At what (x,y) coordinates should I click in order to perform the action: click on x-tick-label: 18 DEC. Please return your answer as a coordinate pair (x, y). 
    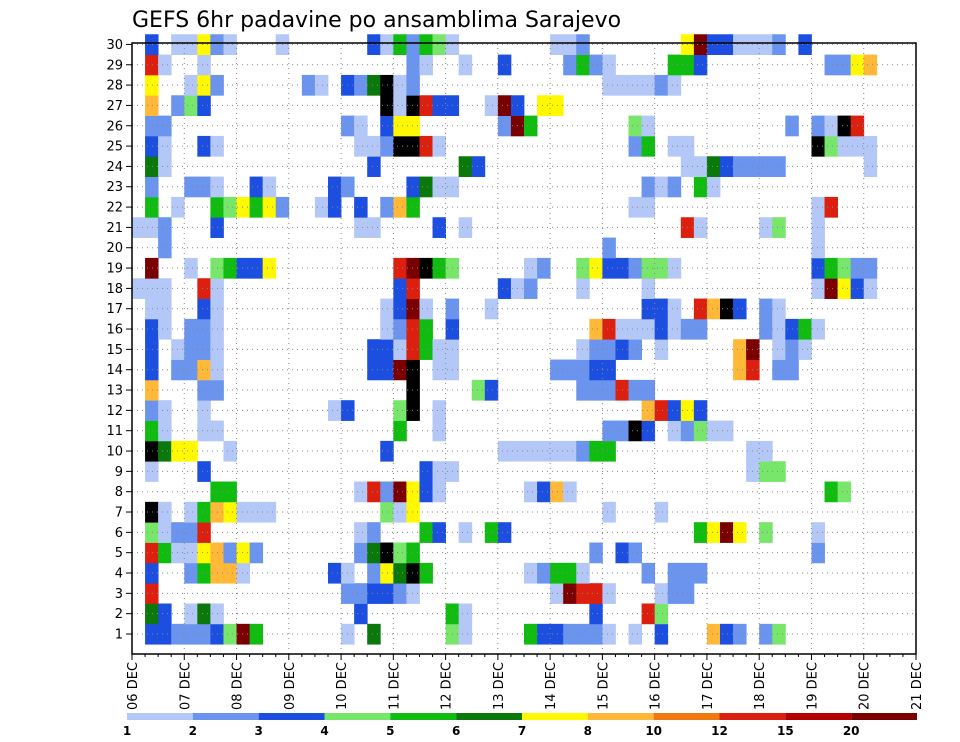
    Looking at the image, I should click on (760, 686).